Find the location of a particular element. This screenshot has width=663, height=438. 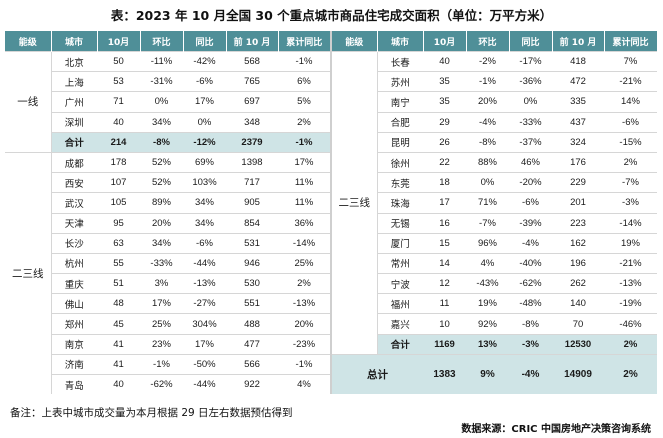

cell-city: 武汉 is located at coordinates (74, 202).